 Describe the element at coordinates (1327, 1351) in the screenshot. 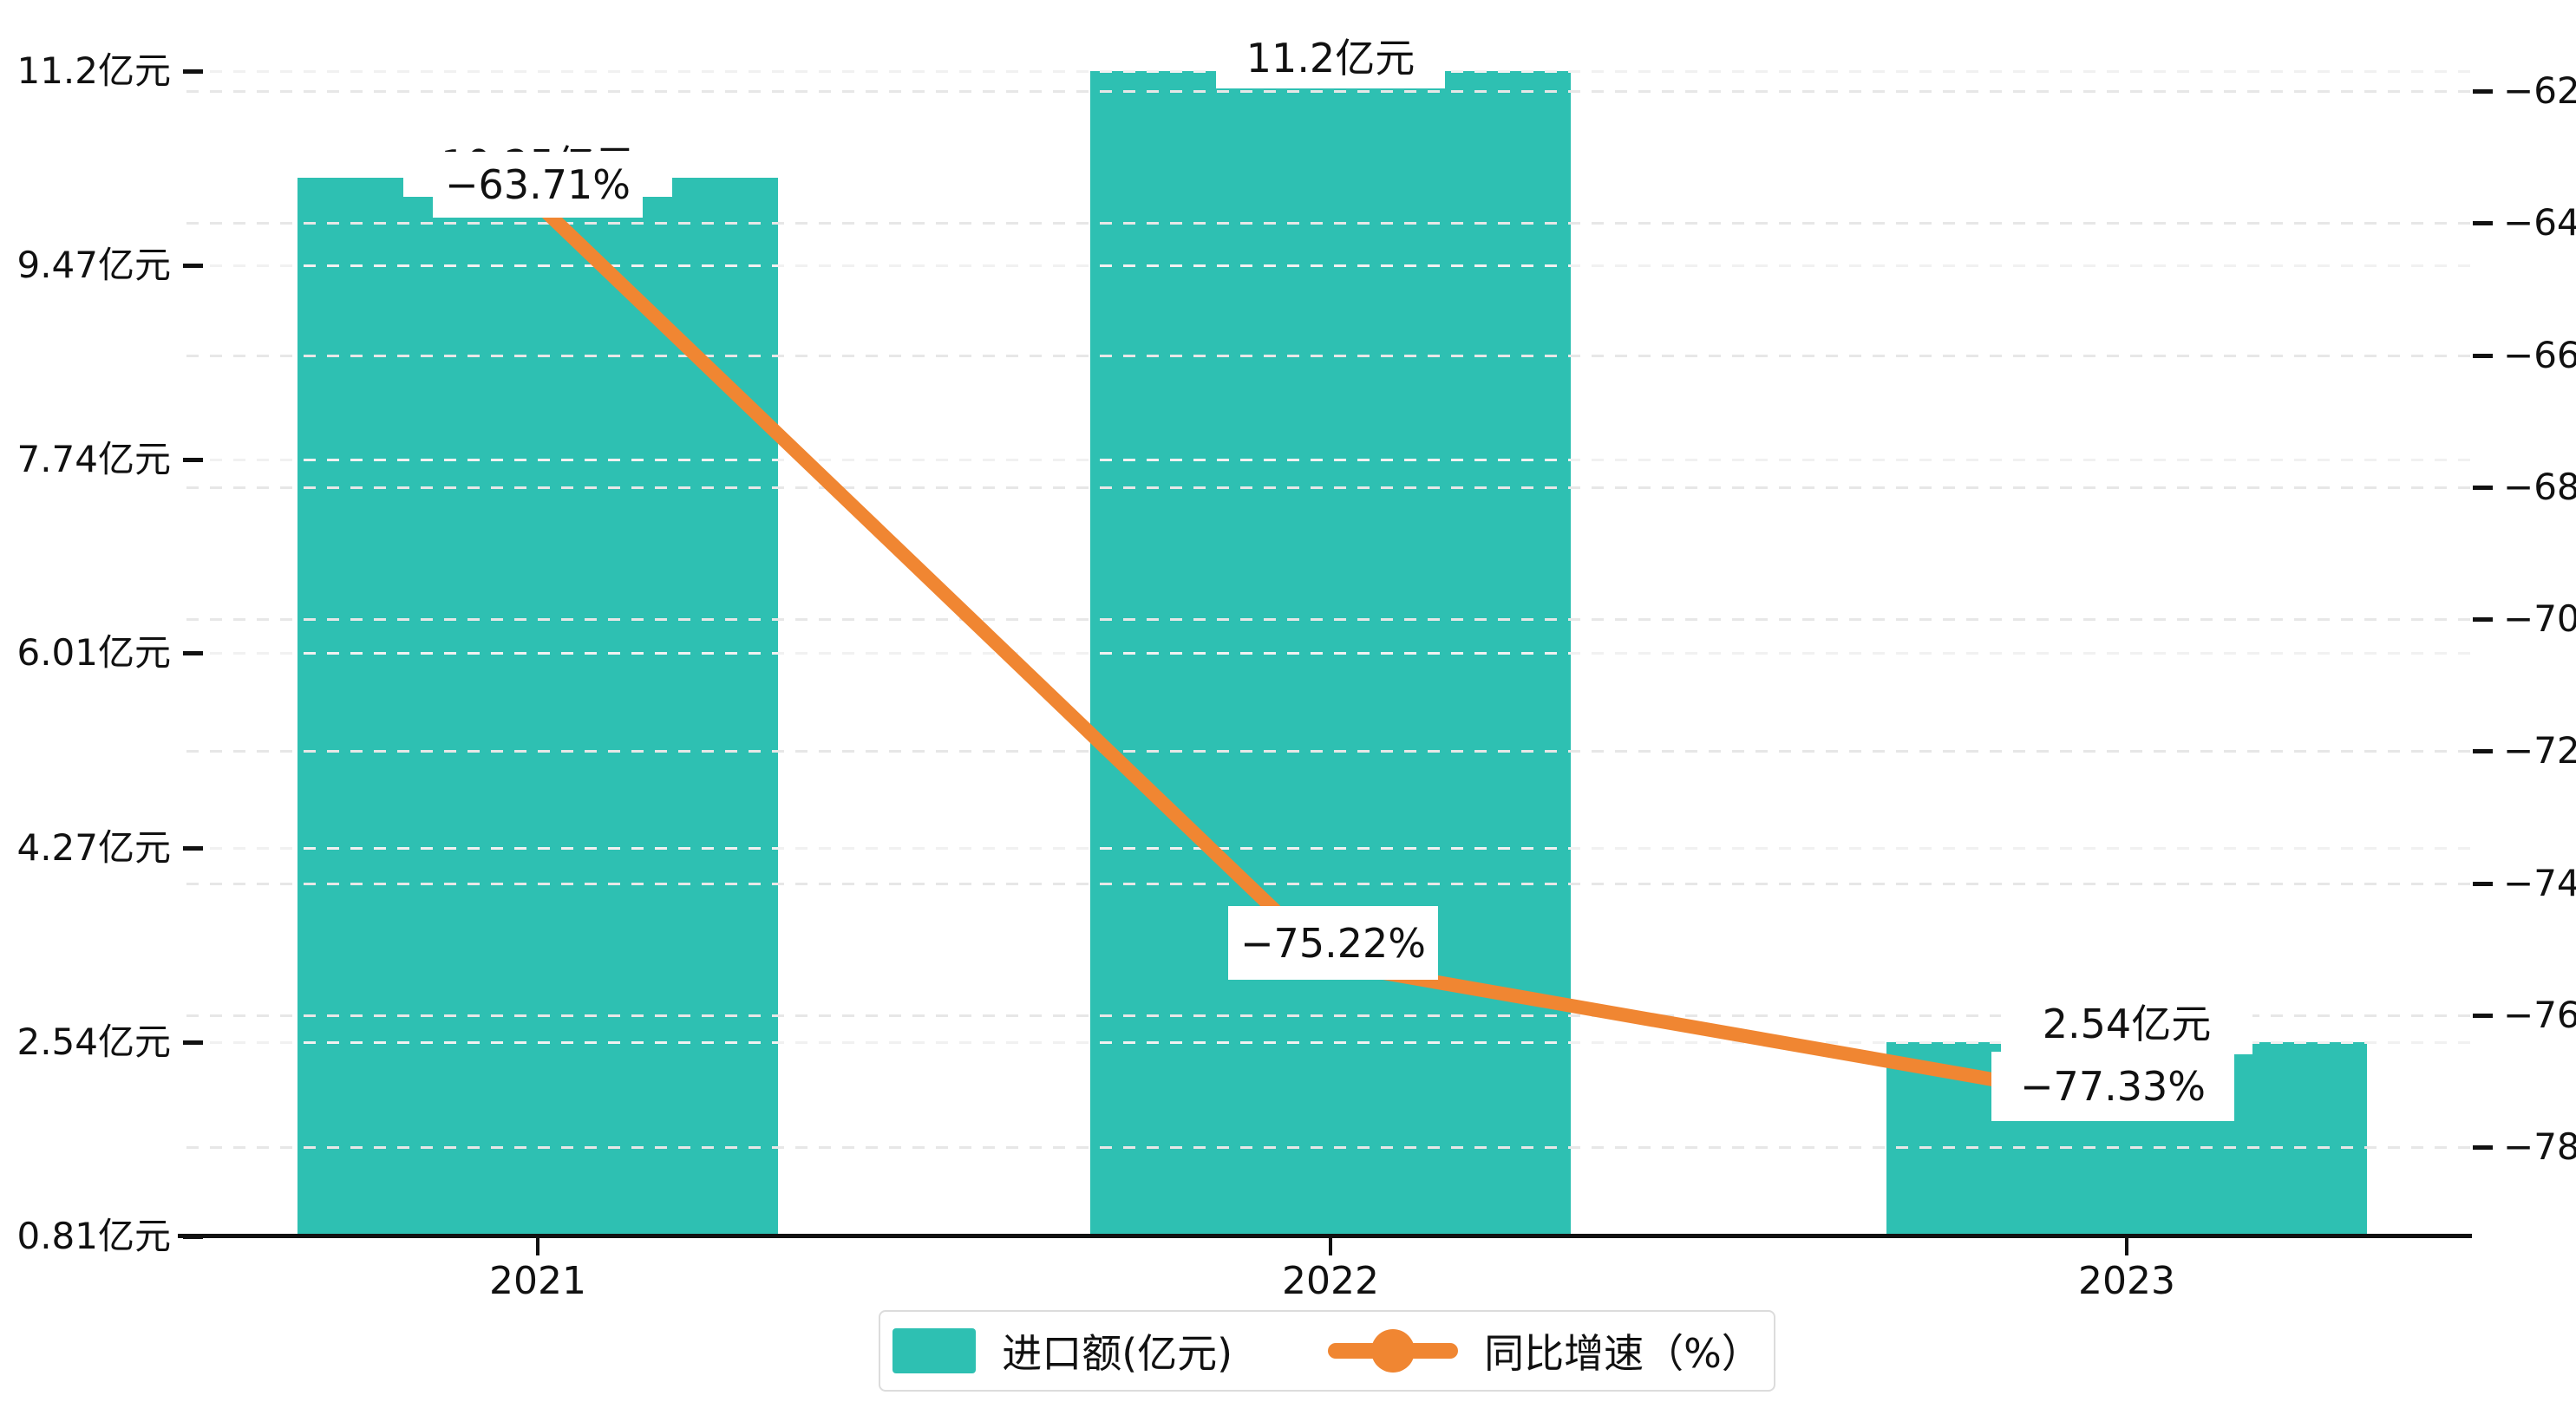

I see `legend: 进口额(亿元) 同比增速（%）` at that location.